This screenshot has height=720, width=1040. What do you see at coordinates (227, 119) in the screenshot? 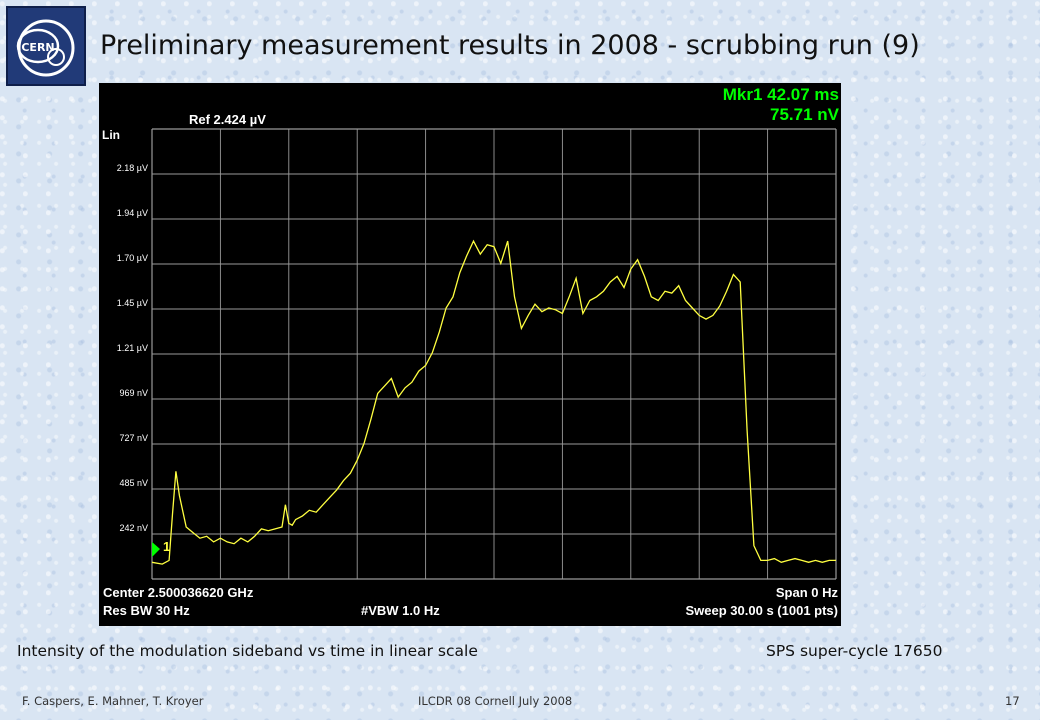
I see `ref-level: Ref 2.424 µV` at bounding box center [227, 119].